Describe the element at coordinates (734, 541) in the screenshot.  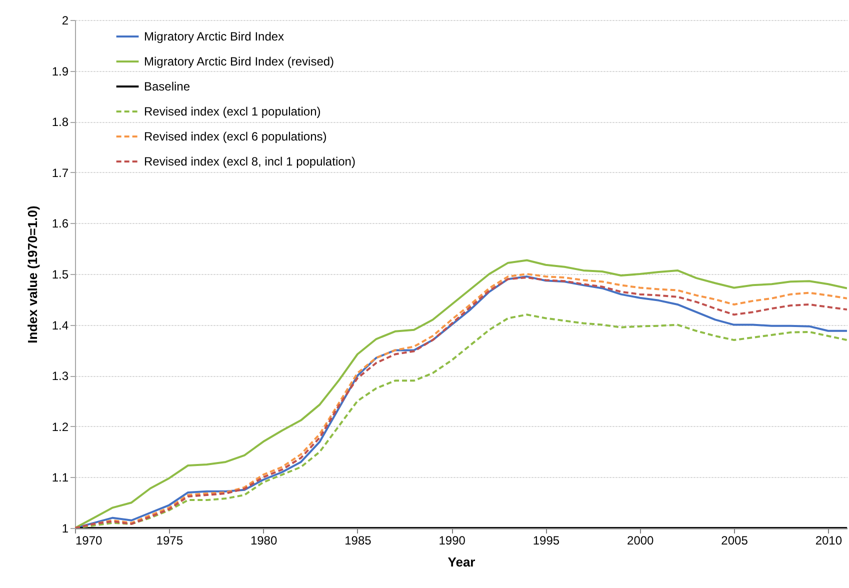
I see `x-tick-label: 2005` at that location.